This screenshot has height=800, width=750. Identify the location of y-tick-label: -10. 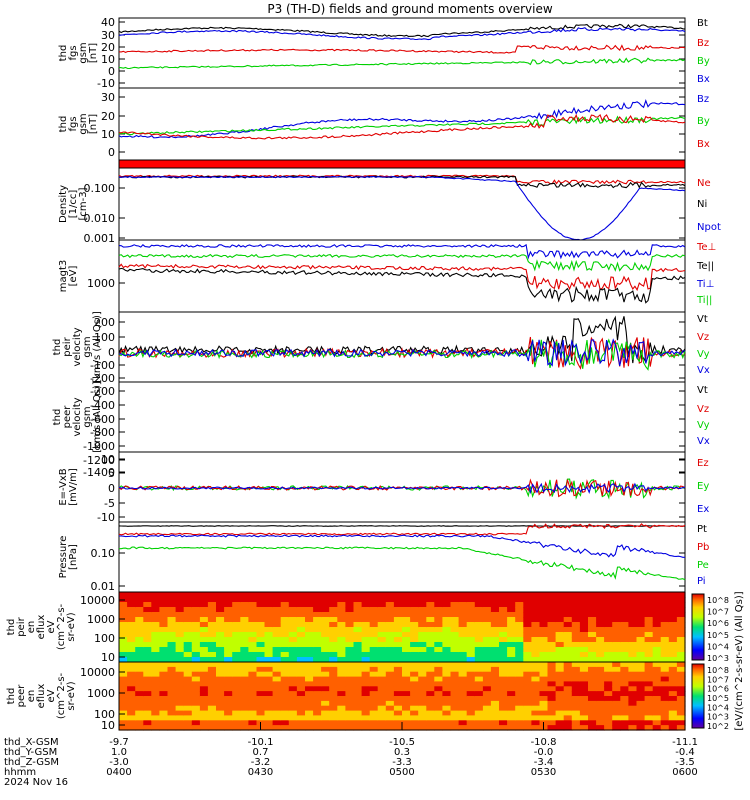
(106, 83).